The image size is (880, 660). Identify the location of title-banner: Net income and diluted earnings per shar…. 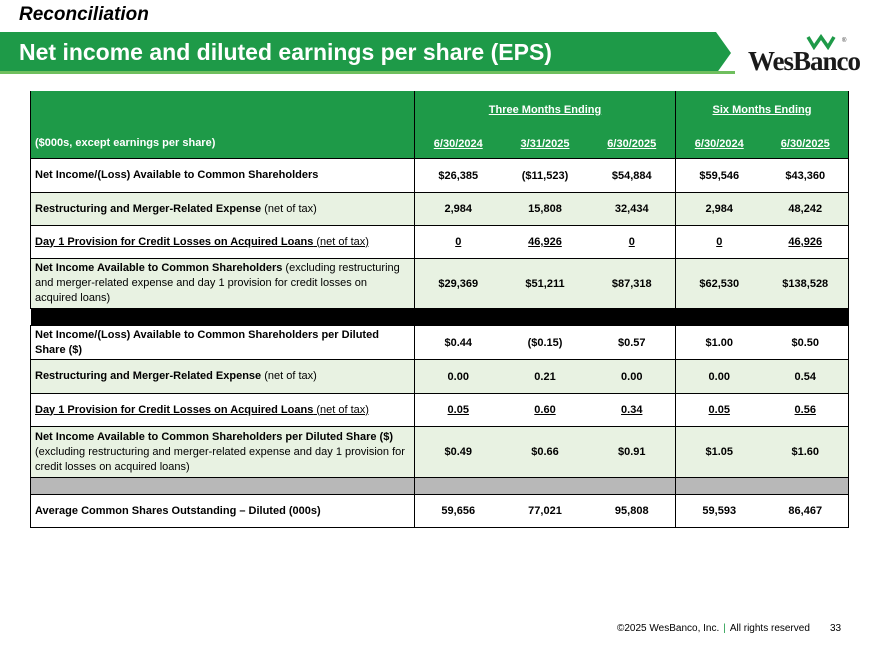
(367, 53).